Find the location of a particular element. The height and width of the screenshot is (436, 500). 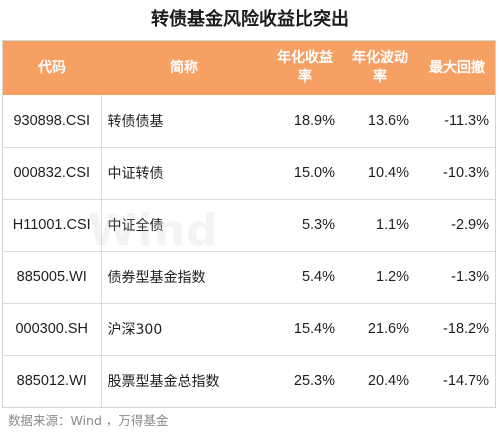

cell-code: 930898.CSI is located at coordinates (52, 121).